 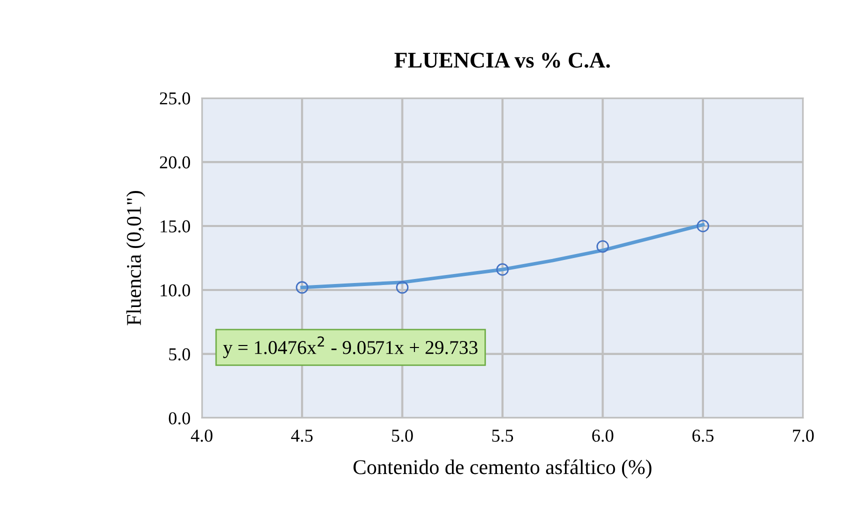 What do you see at coordinates (175, 98) in the screenshot?
I see `y-tick-label: 25.0` at bounding box center [175, 98].